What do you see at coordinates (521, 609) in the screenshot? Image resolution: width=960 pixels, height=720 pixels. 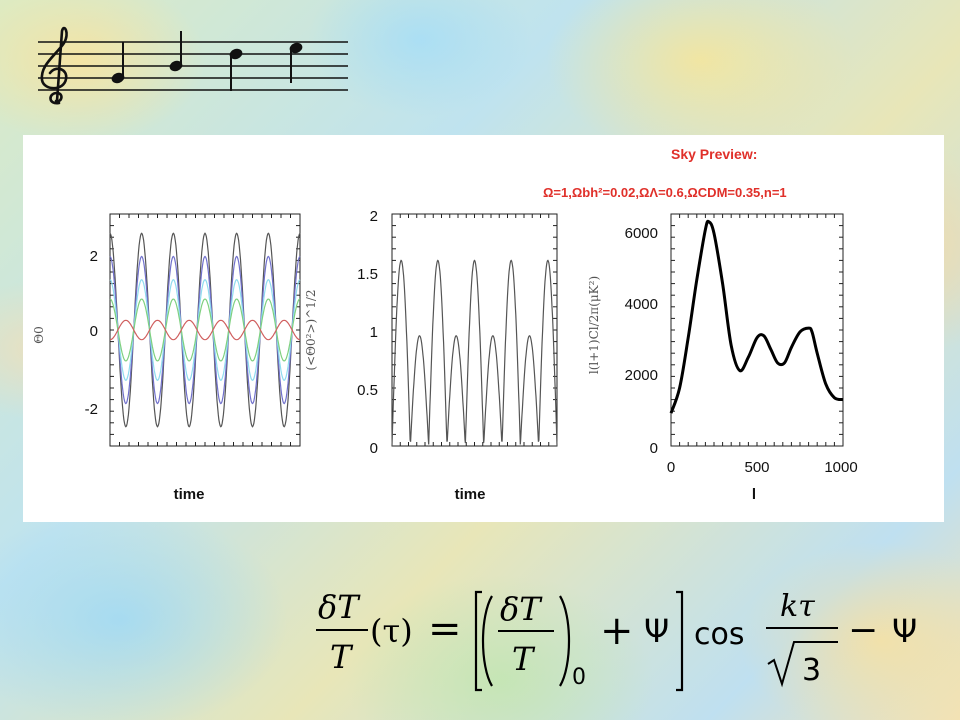 I see `formula-dT-inner: δT` at bounding box center [521, 609].